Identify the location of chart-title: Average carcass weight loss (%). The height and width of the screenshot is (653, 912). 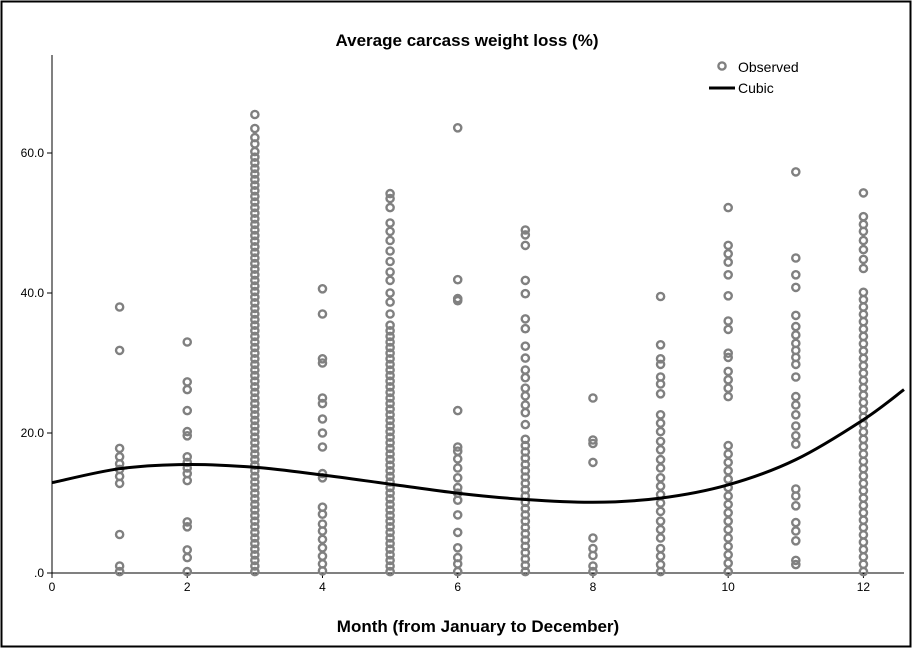
(467, 40).